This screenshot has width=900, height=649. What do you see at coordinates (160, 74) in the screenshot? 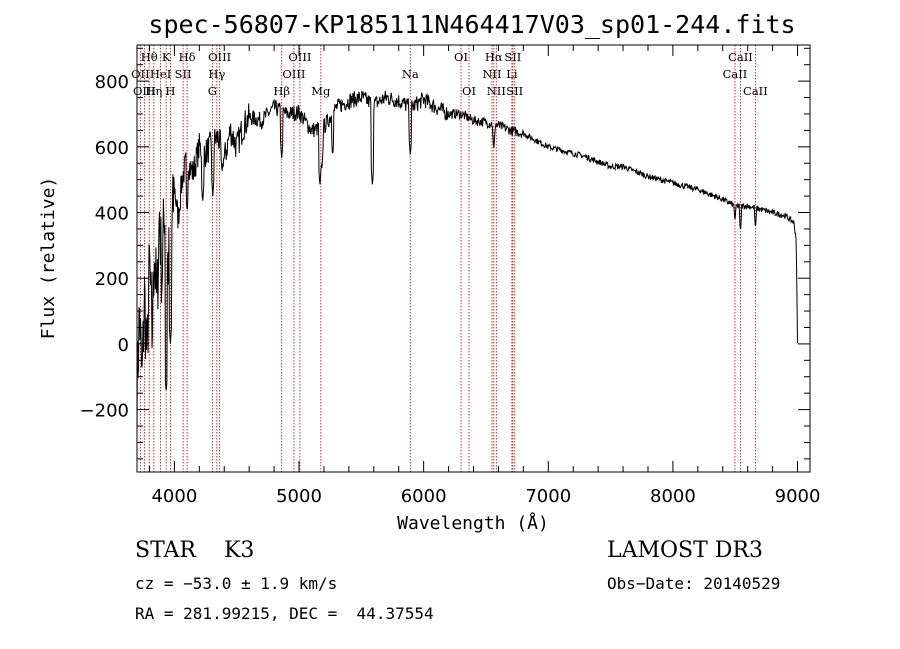
I see `reference-line-label: HeI` at bounding box center [160, 74].